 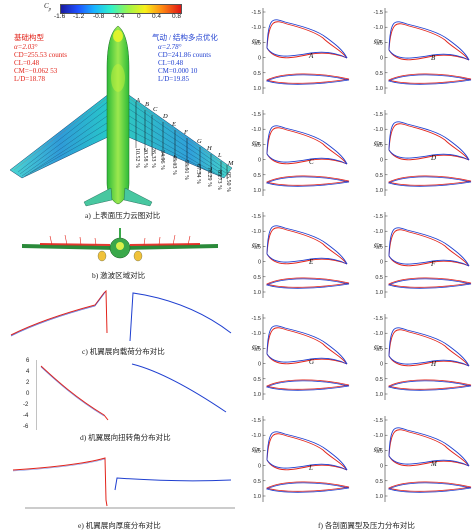 I want to click on cp-panel-a: -1.5 -1.0 -0.5 0 0.5 1.0 Cp A, so click(x=301, y=51).